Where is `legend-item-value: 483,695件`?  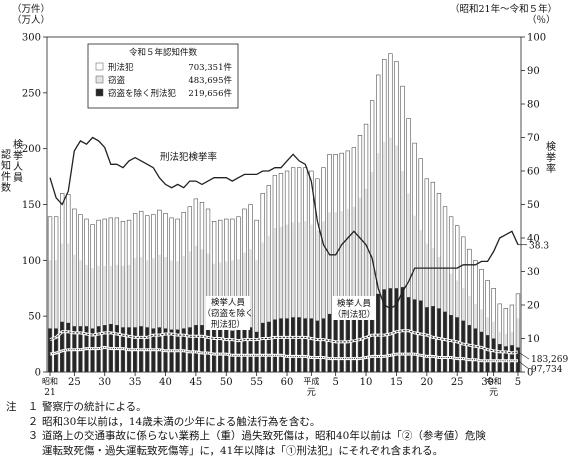
legend-item-value: 483,695件 is located at coordinates (210, 80).